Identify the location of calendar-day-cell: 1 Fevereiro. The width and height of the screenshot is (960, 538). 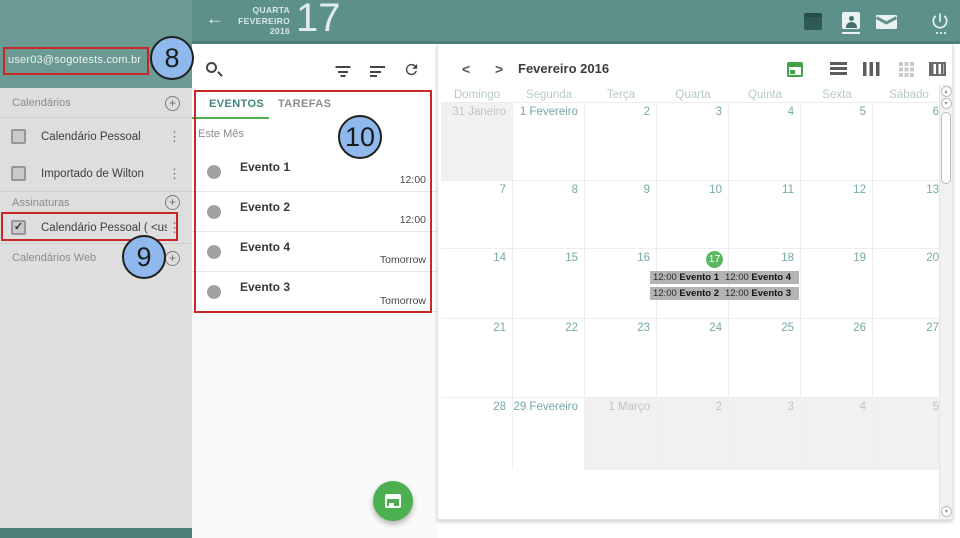
(549, 141).